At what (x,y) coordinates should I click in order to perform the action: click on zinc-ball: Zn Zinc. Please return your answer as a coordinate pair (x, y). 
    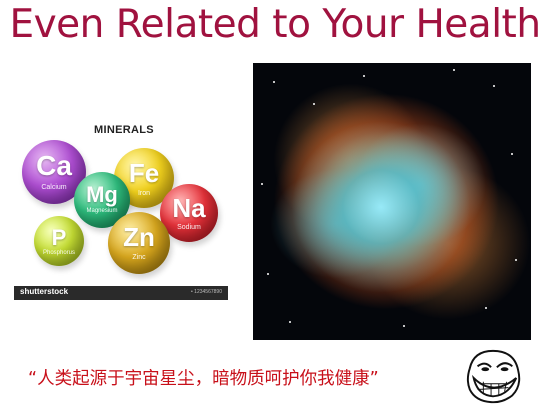
    Looking at the image, I should click on (139, 243).